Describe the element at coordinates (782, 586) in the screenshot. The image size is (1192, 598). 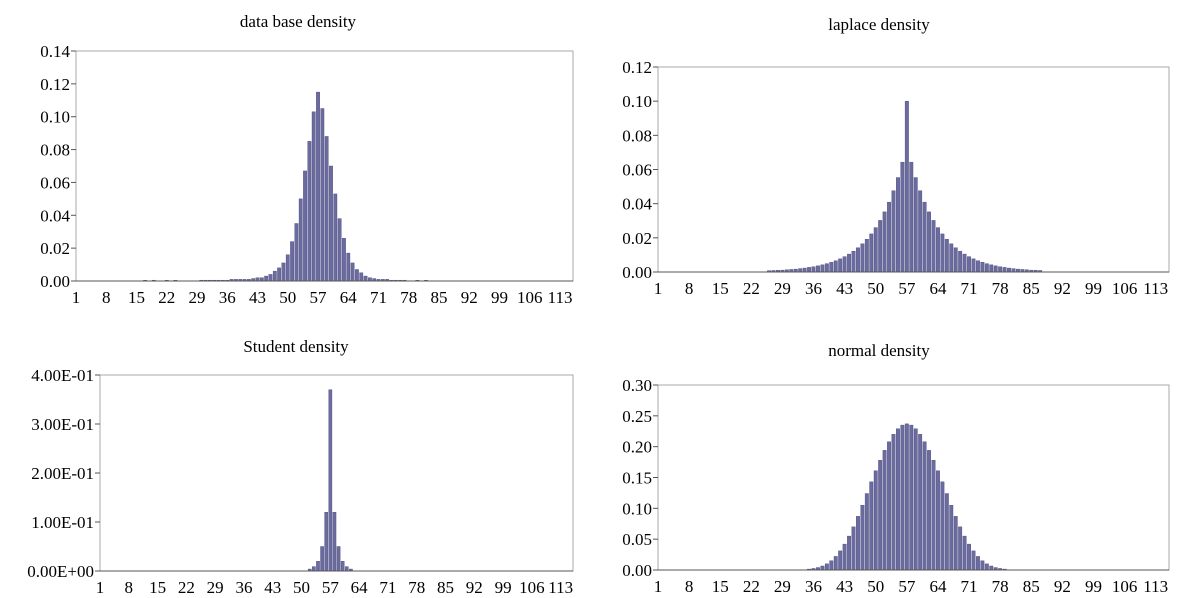
I see `x-tick-label: 29` at that location.